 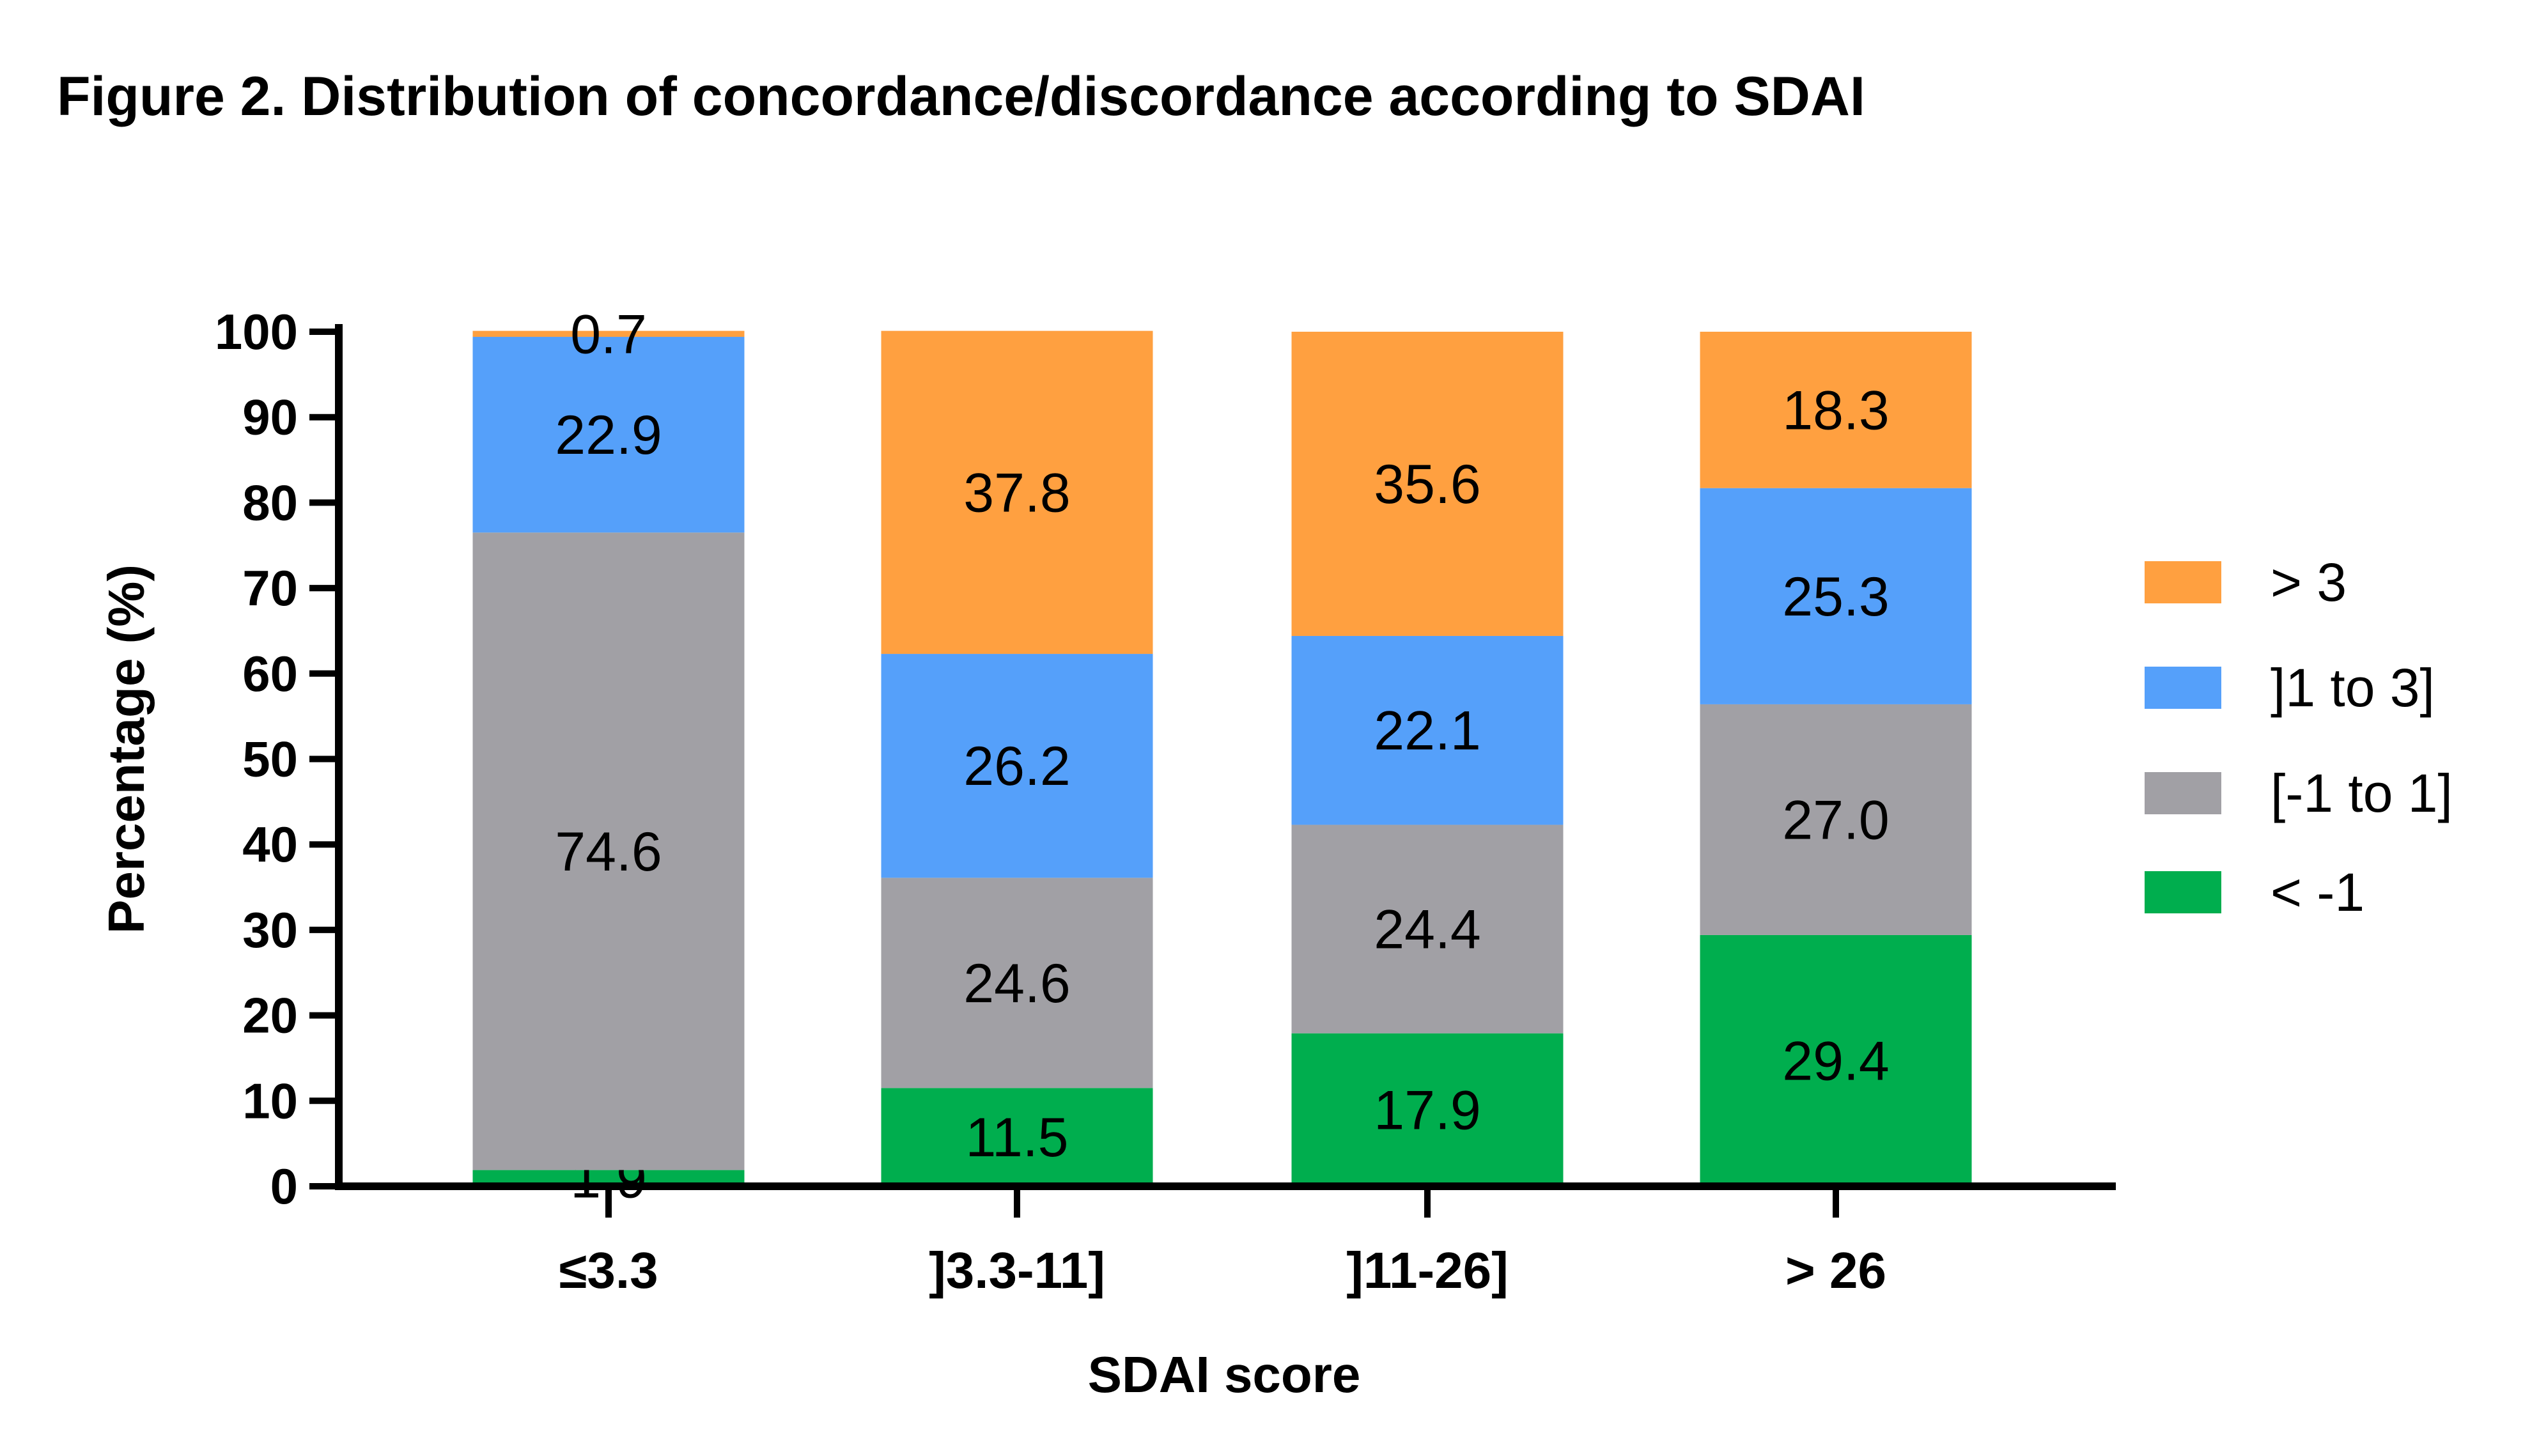 I want to click on data-label: 24.6, so click(x=1016, y=984).